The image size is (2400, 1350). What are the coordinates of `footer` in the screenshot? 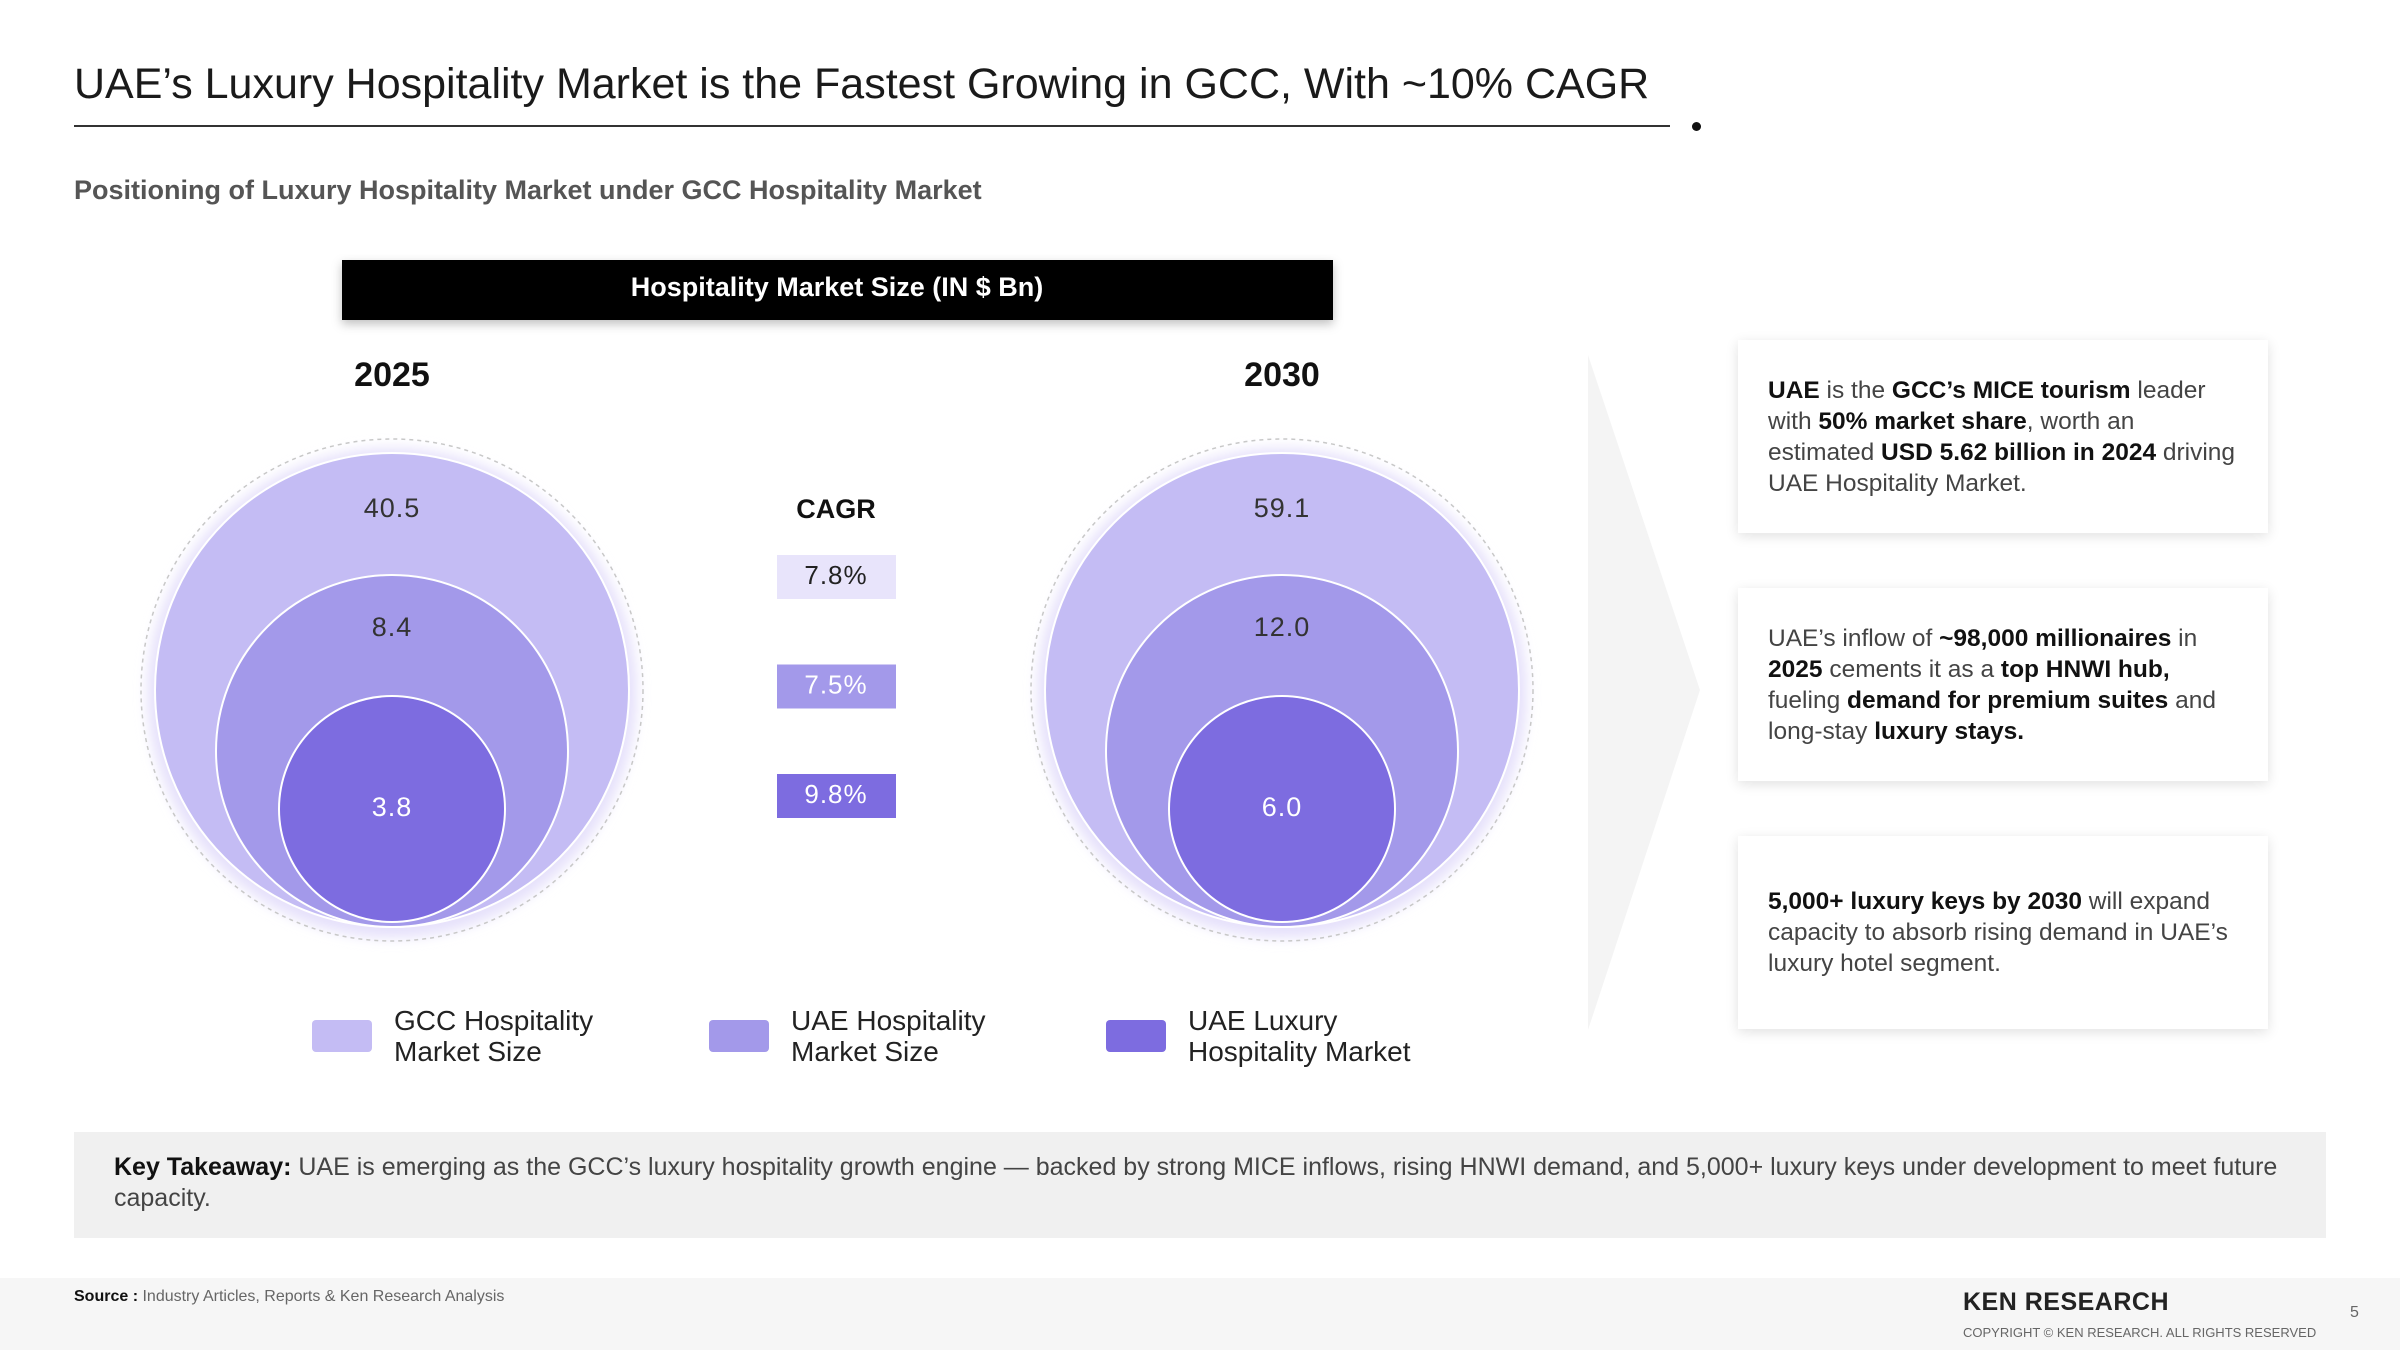 It's located at (1200, 1314).